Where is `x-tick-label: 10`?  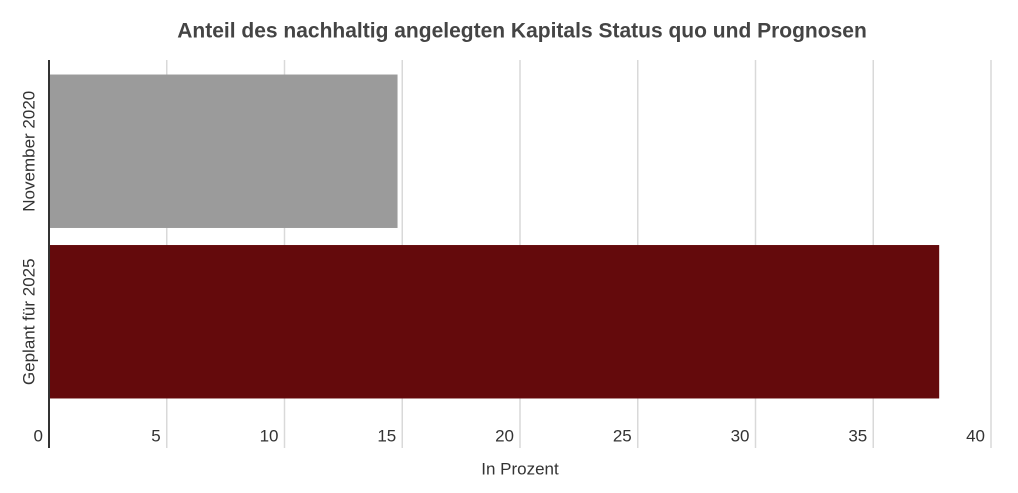
x-tick-label: 10 is located at coordinates (269, 435).